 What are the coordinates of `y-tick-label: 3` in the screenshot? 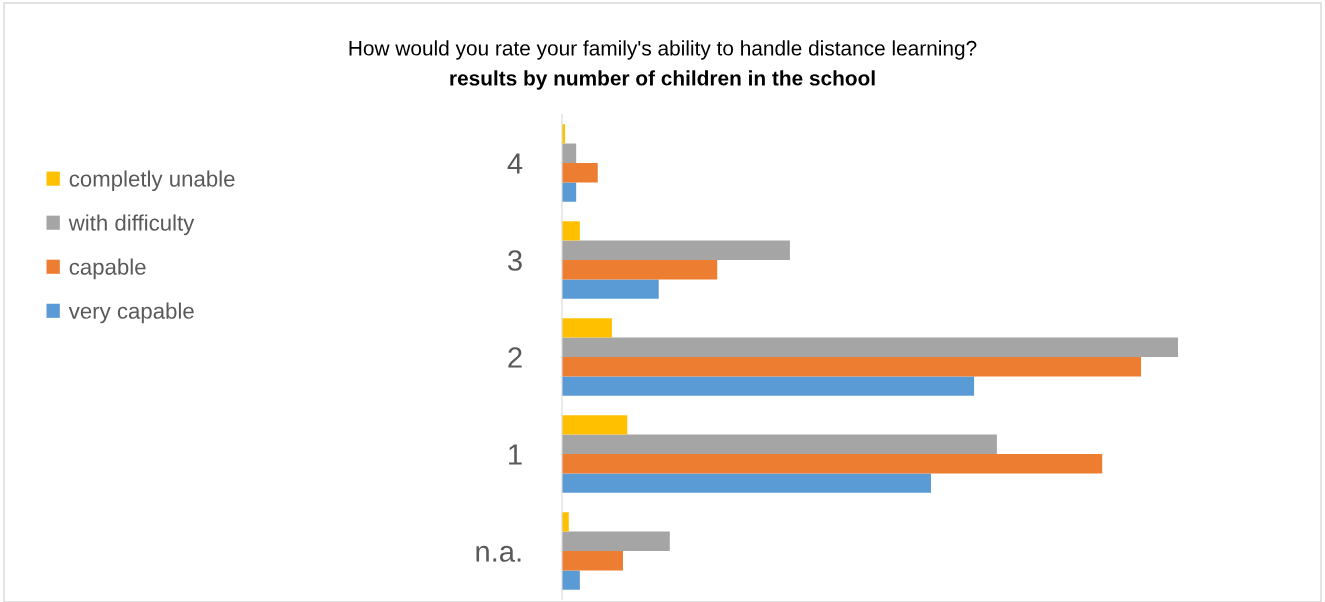 It's located at (515, 260).